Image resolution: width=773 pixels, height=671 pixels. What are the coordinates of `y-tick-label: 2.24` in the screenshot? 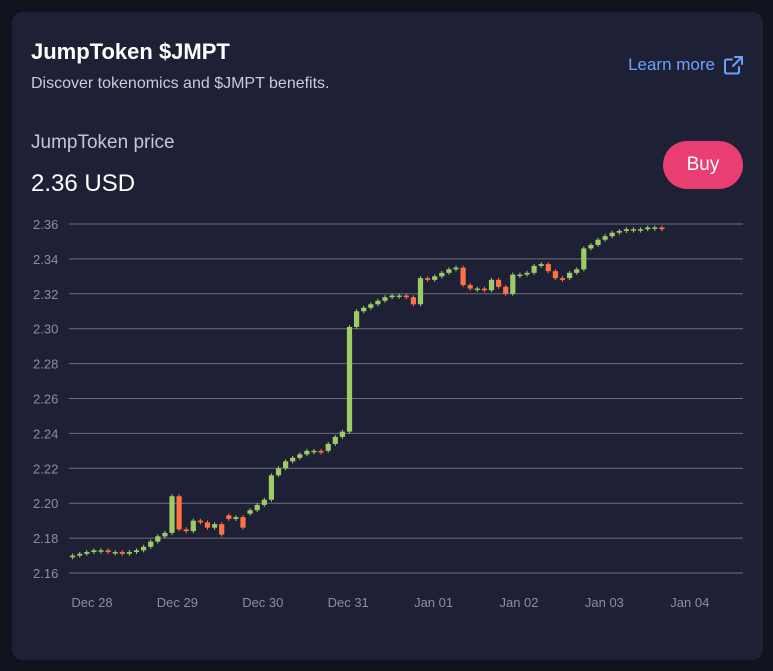 It's located at (45, 433).